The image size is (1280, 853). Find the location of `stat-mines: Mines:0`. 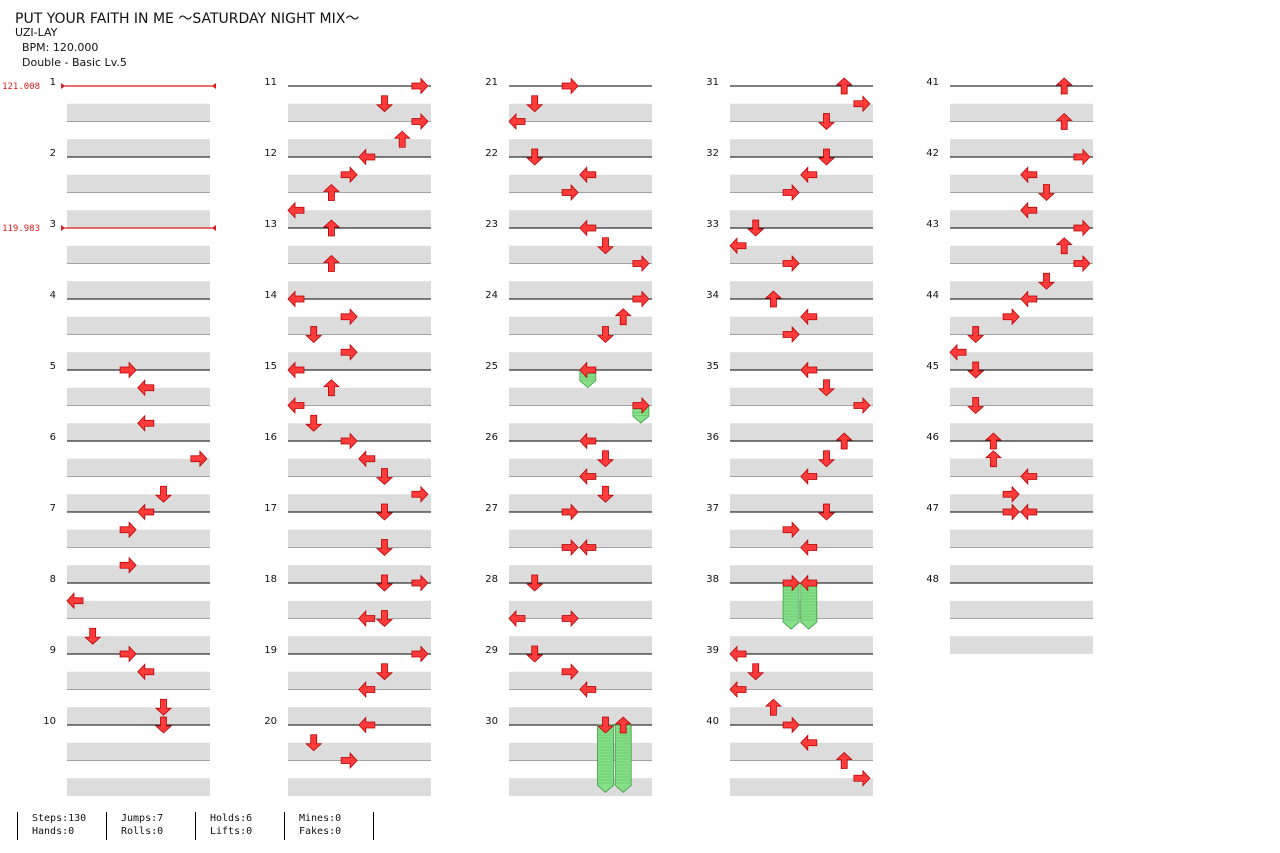

stat-mines: Mines:0 is located at coordinates (320, 818).